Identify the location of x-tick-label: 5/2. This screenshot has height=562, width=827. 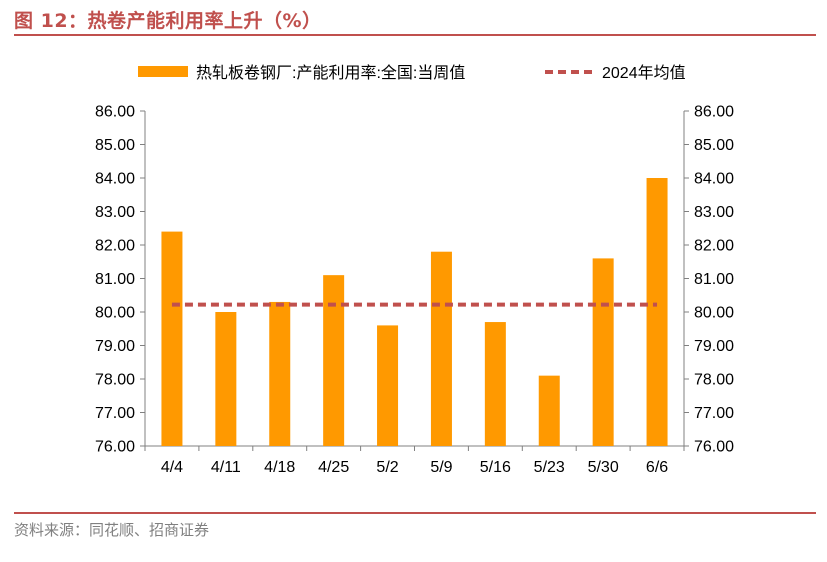
(387, 467).